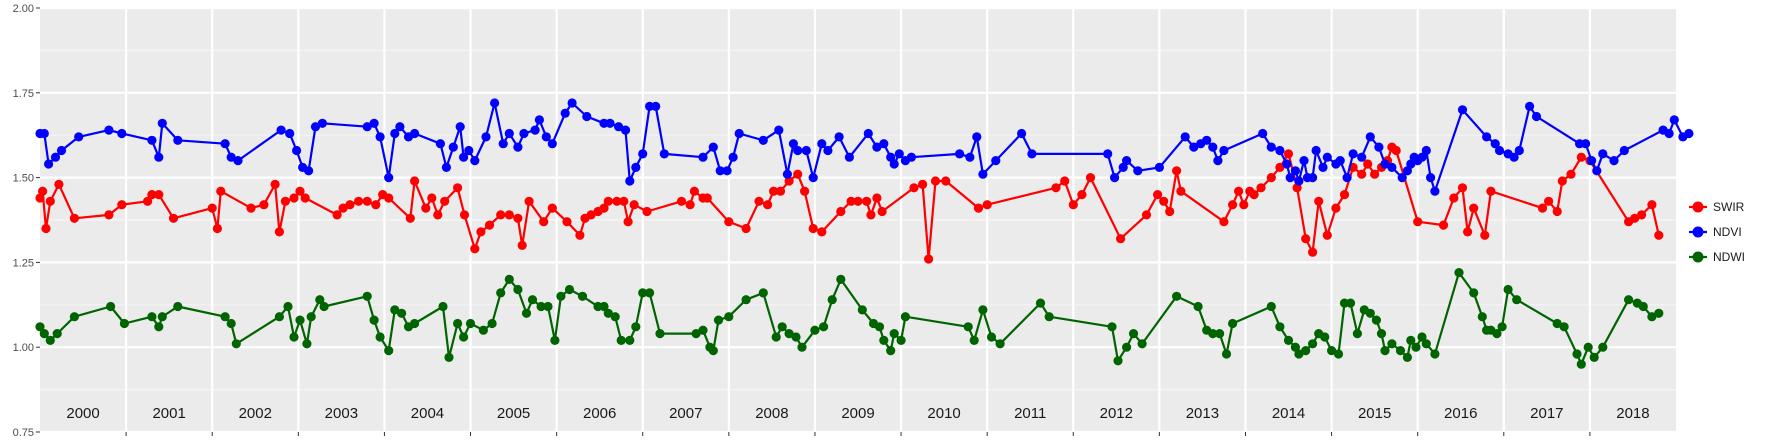 The image size is (1773, 442). What do you see at coordinates (23, 94) in the screenshot?
I see `y-tick-label: 1.75` at bounding box center [23, 94].